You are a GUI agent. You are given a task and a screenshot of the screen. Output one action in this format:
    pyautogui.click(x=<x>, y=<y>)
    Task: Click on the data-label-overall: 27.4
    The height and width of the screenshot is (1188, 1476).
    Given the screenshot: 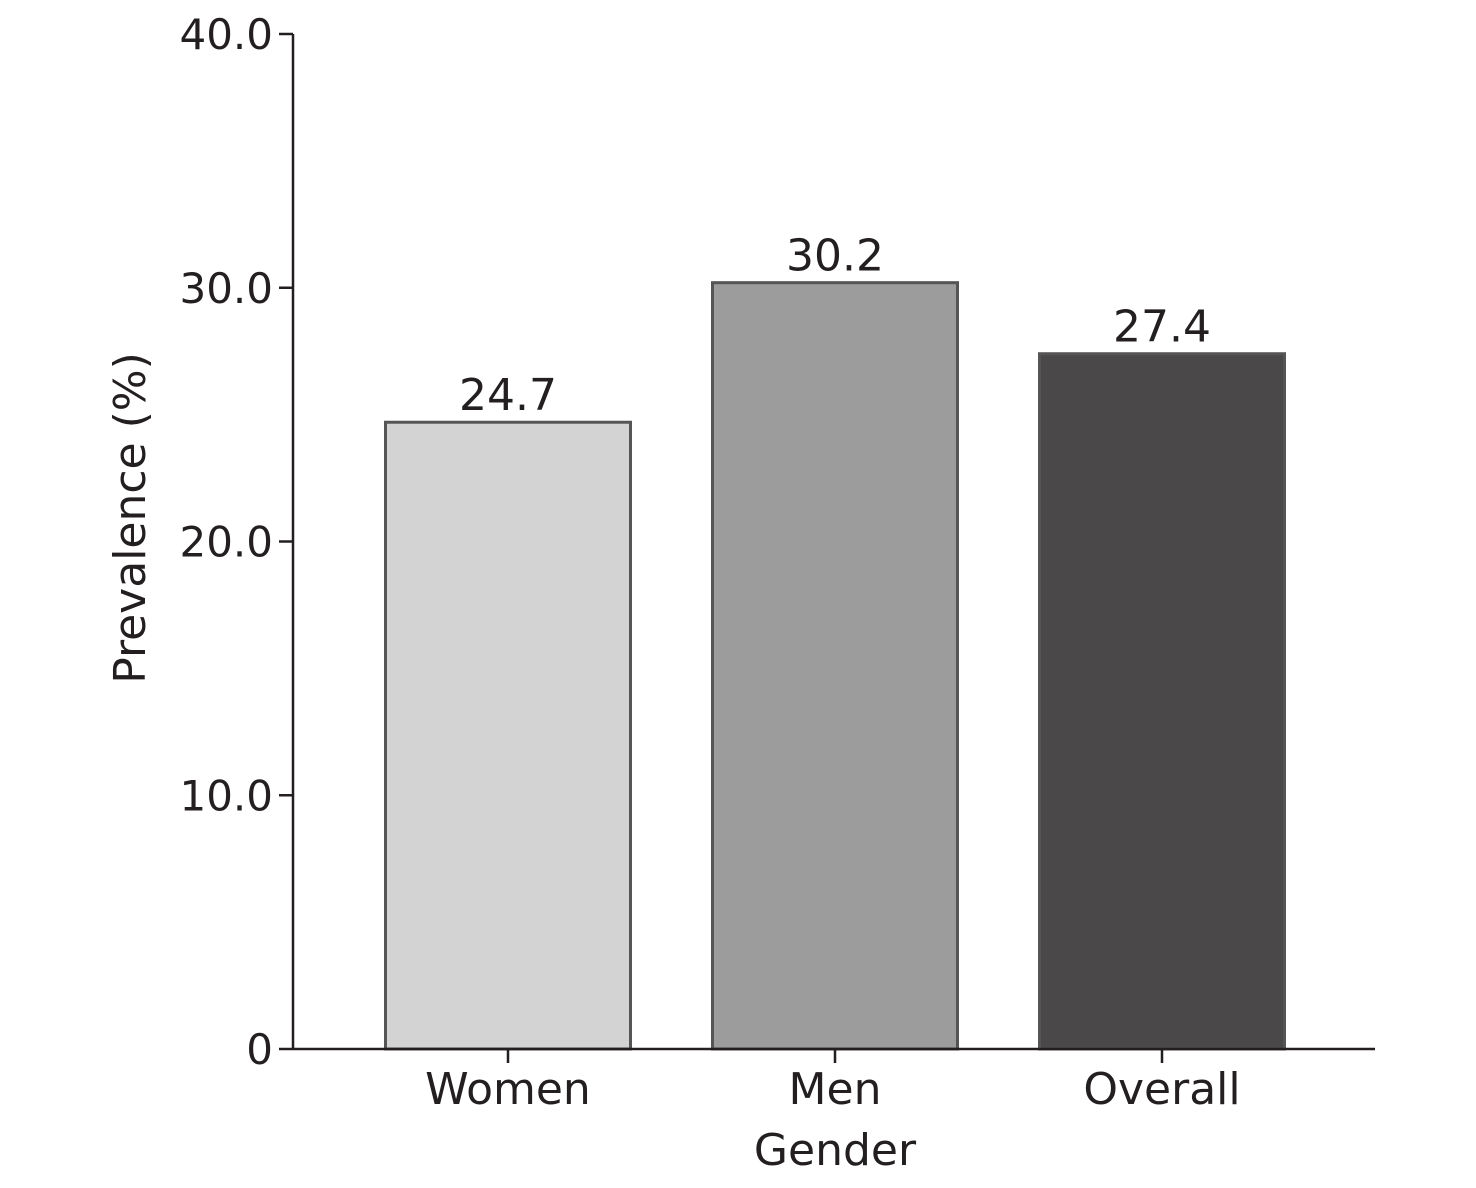 What is the action you would take?
    pyautogui.click(x=1162, y=327)
    